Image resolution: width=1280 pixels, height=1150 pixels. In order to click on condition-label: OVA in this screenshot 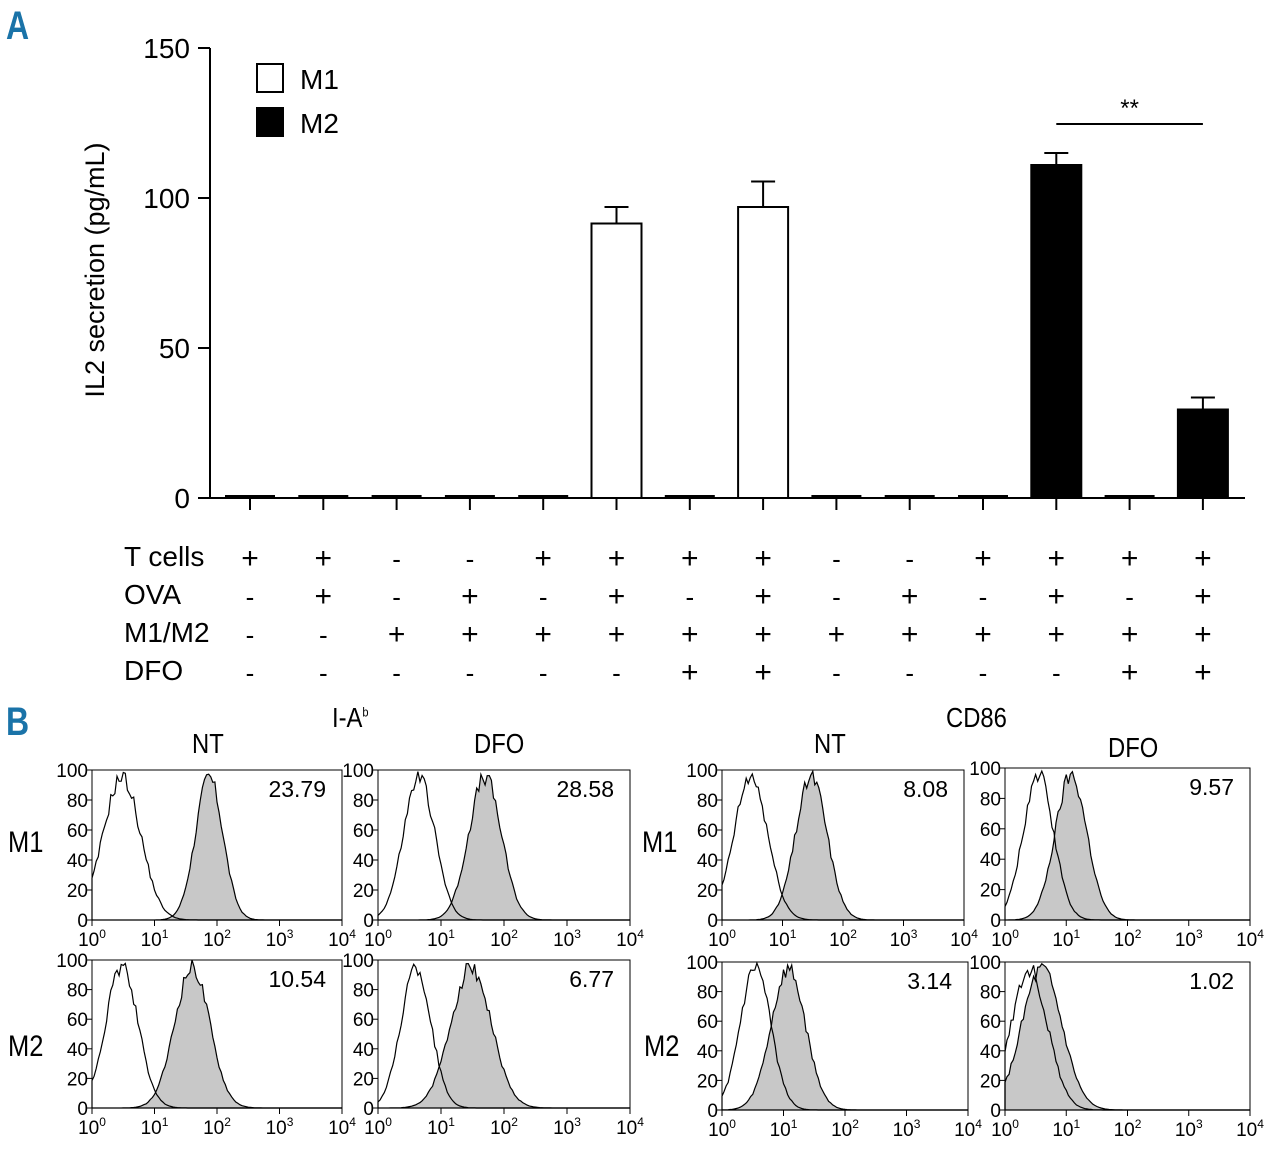, I will do `click(152, 594)`.